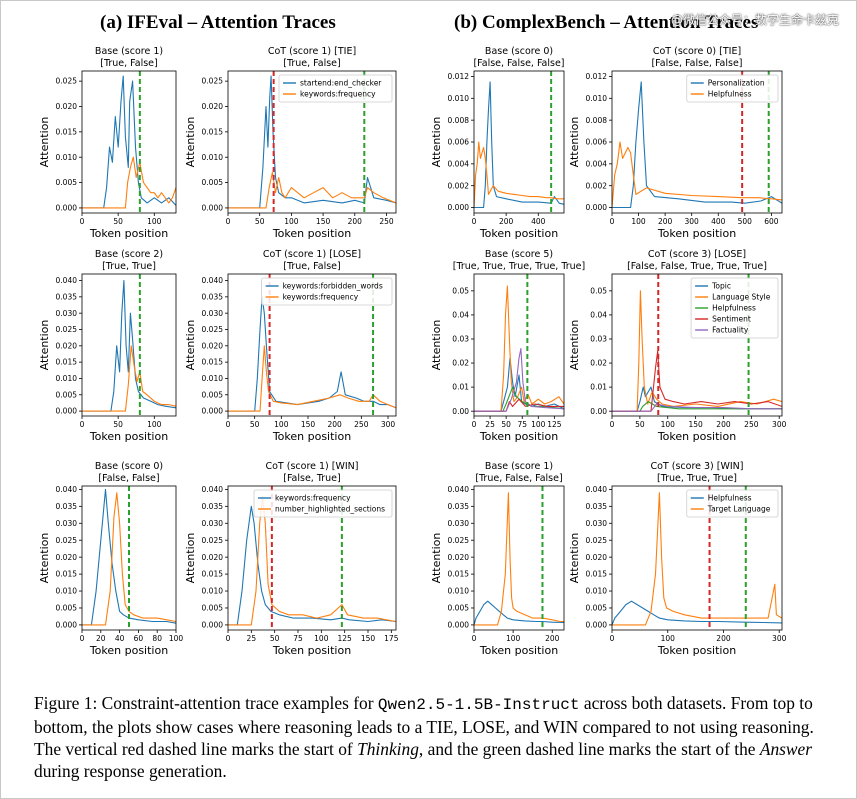  What do you see at coordinates (128, 478) in the screenshot?
I see `chart-subtitle: [False, False]` at bounding box center [128, 478].